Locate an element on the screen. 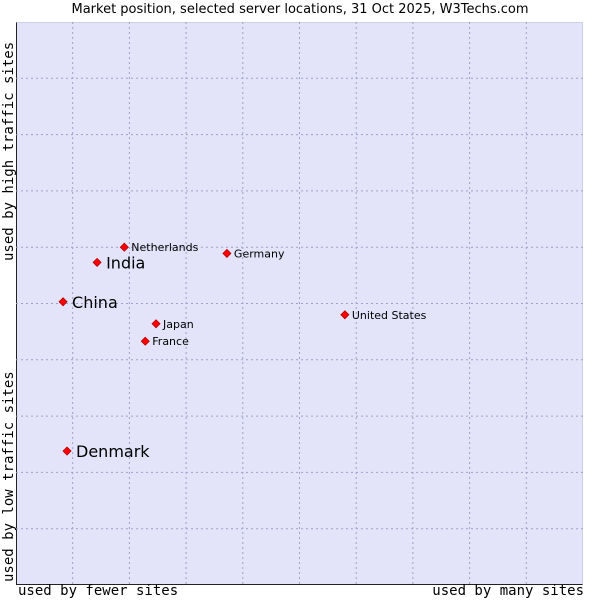  point-label: Denmark is located at coordinates (113, 451).